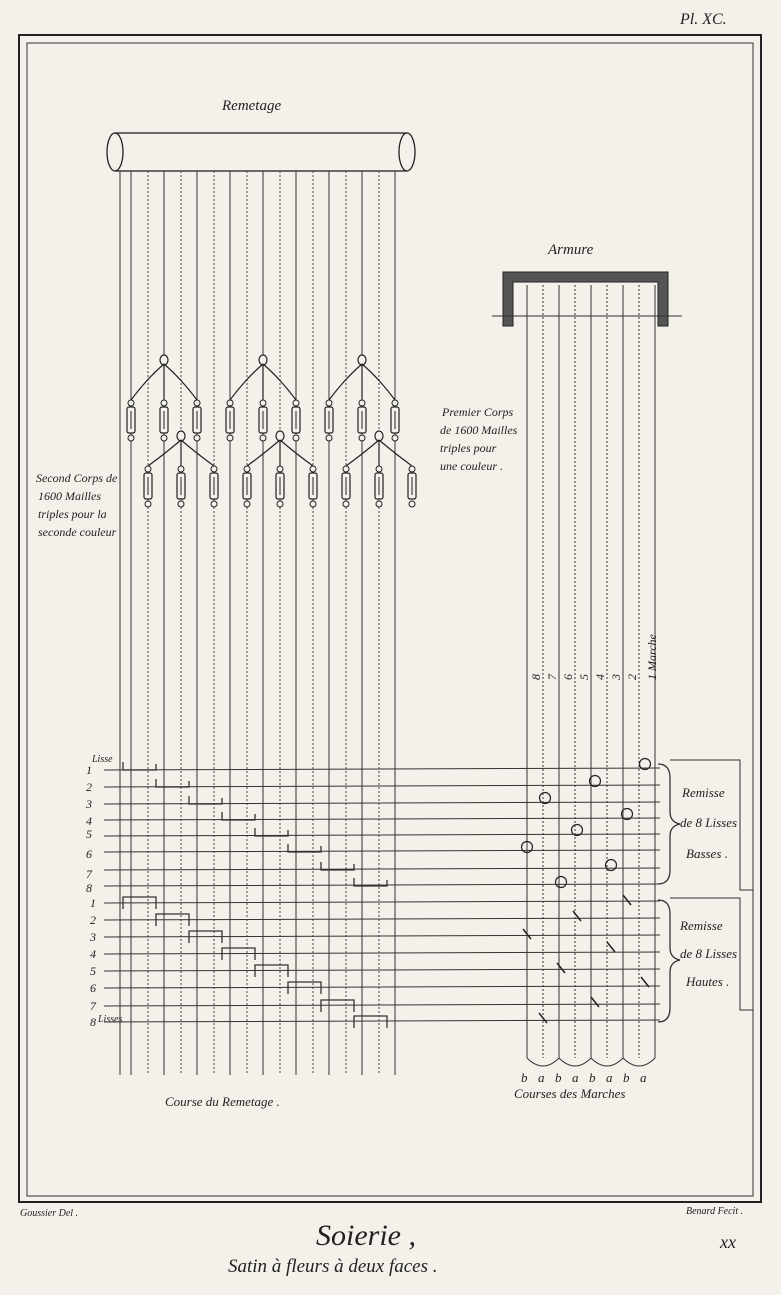 The width and height of the screenshot is (781, 1295). I want to click on lisse-basse-5: 5, so click(89, 834).